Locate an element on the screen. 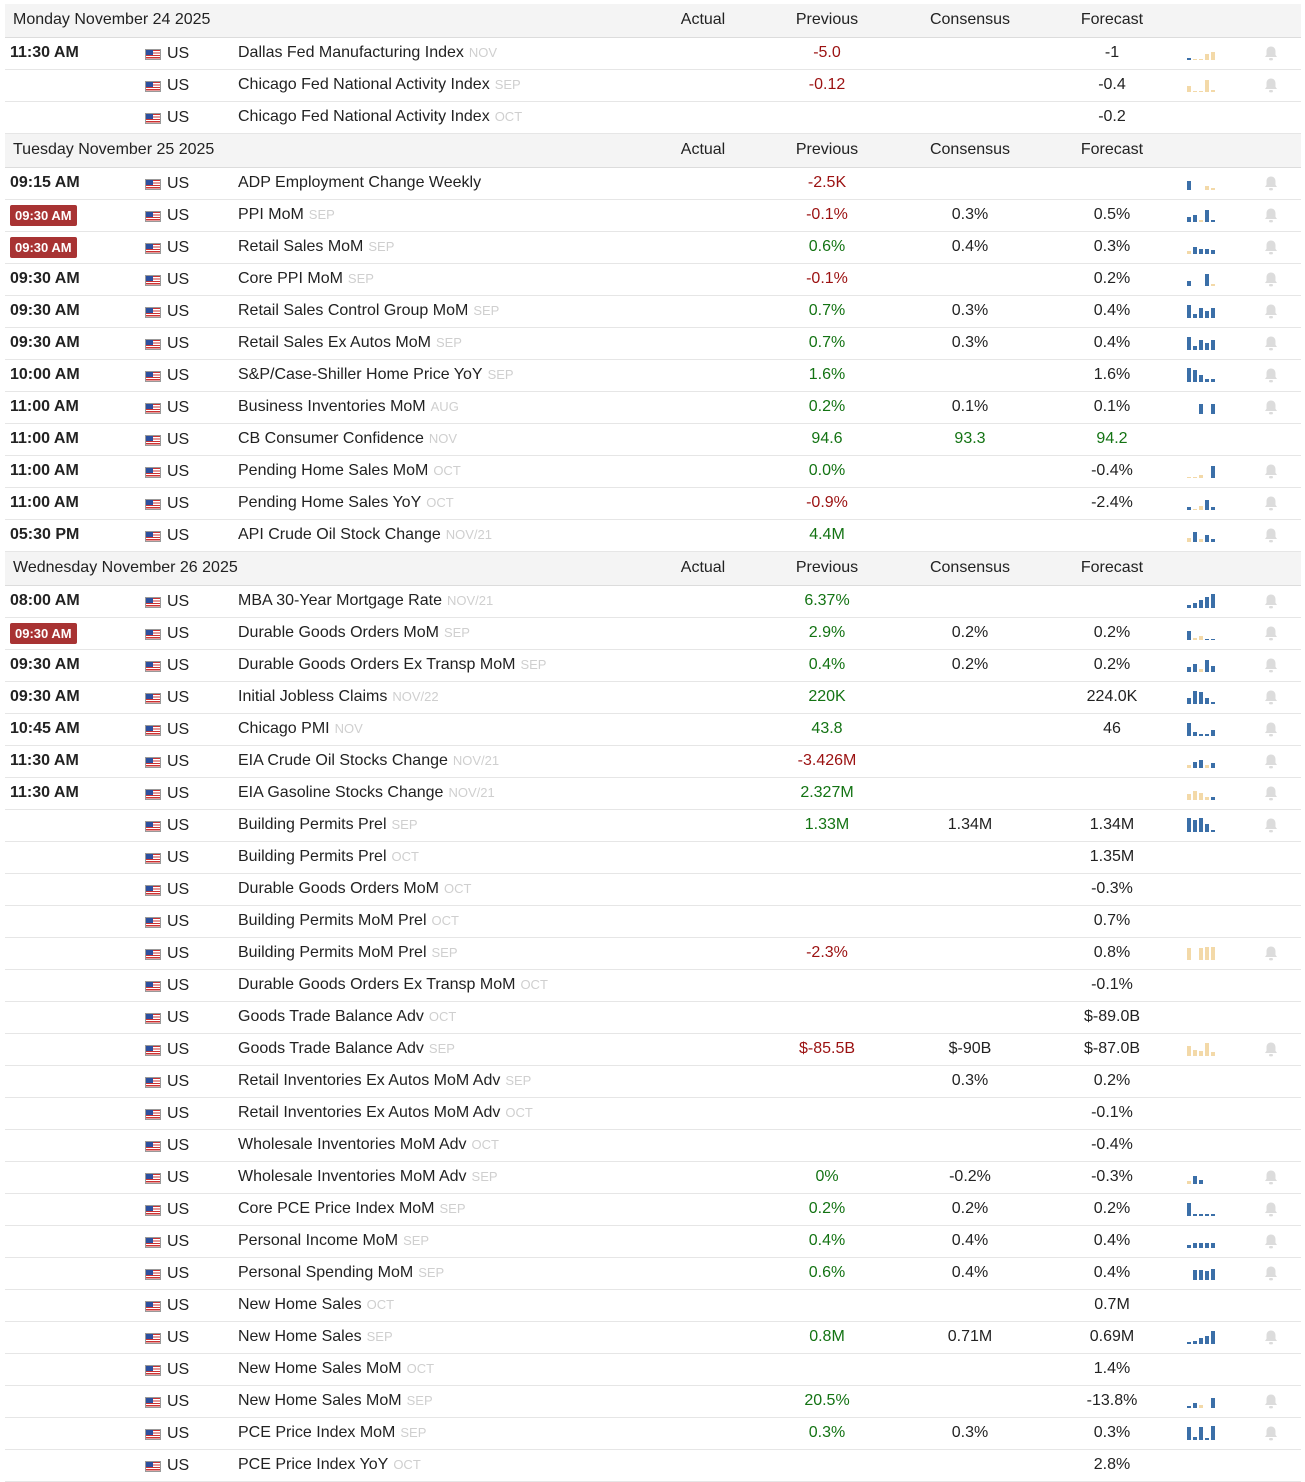 Image resolution: width=1305 pixels, height=1482 pixels. event-name-link: Dallas Fed Manufacturing Index NOV is located at coordinates (368, 52).